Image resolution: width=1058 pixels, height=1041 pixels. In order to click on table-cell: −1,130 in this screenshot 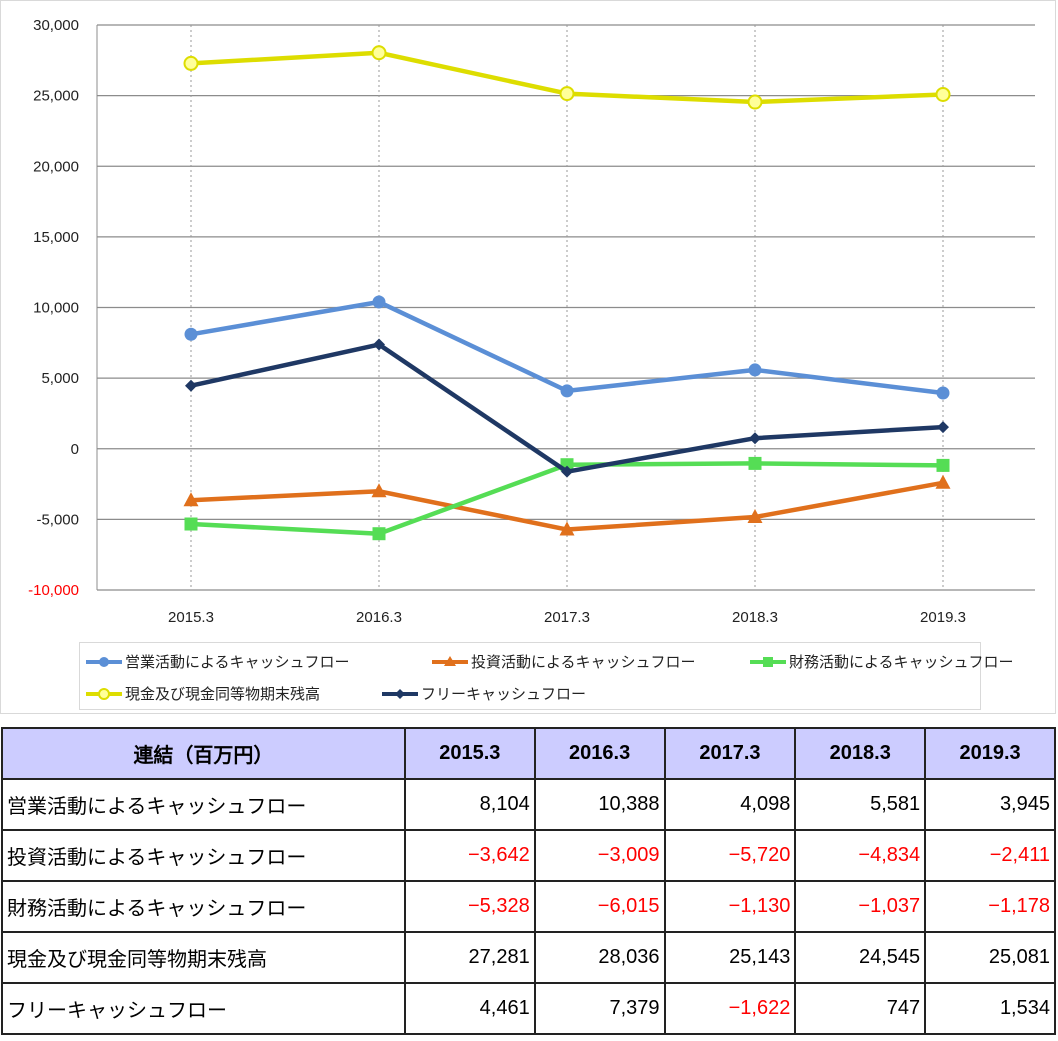, I will do `click(730, 906)`.